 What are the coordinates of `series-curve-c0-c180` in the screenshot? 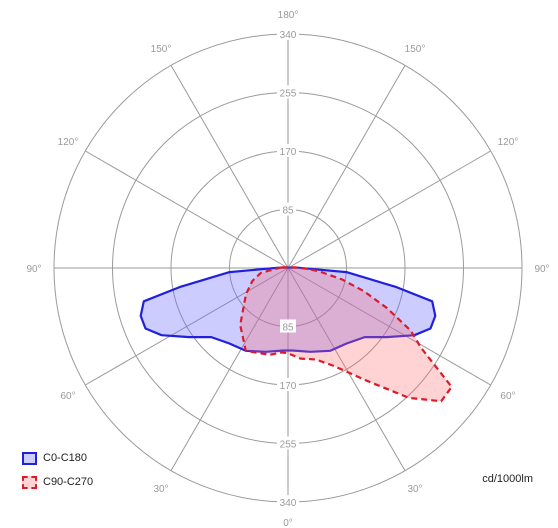 It's located at (288, 309).